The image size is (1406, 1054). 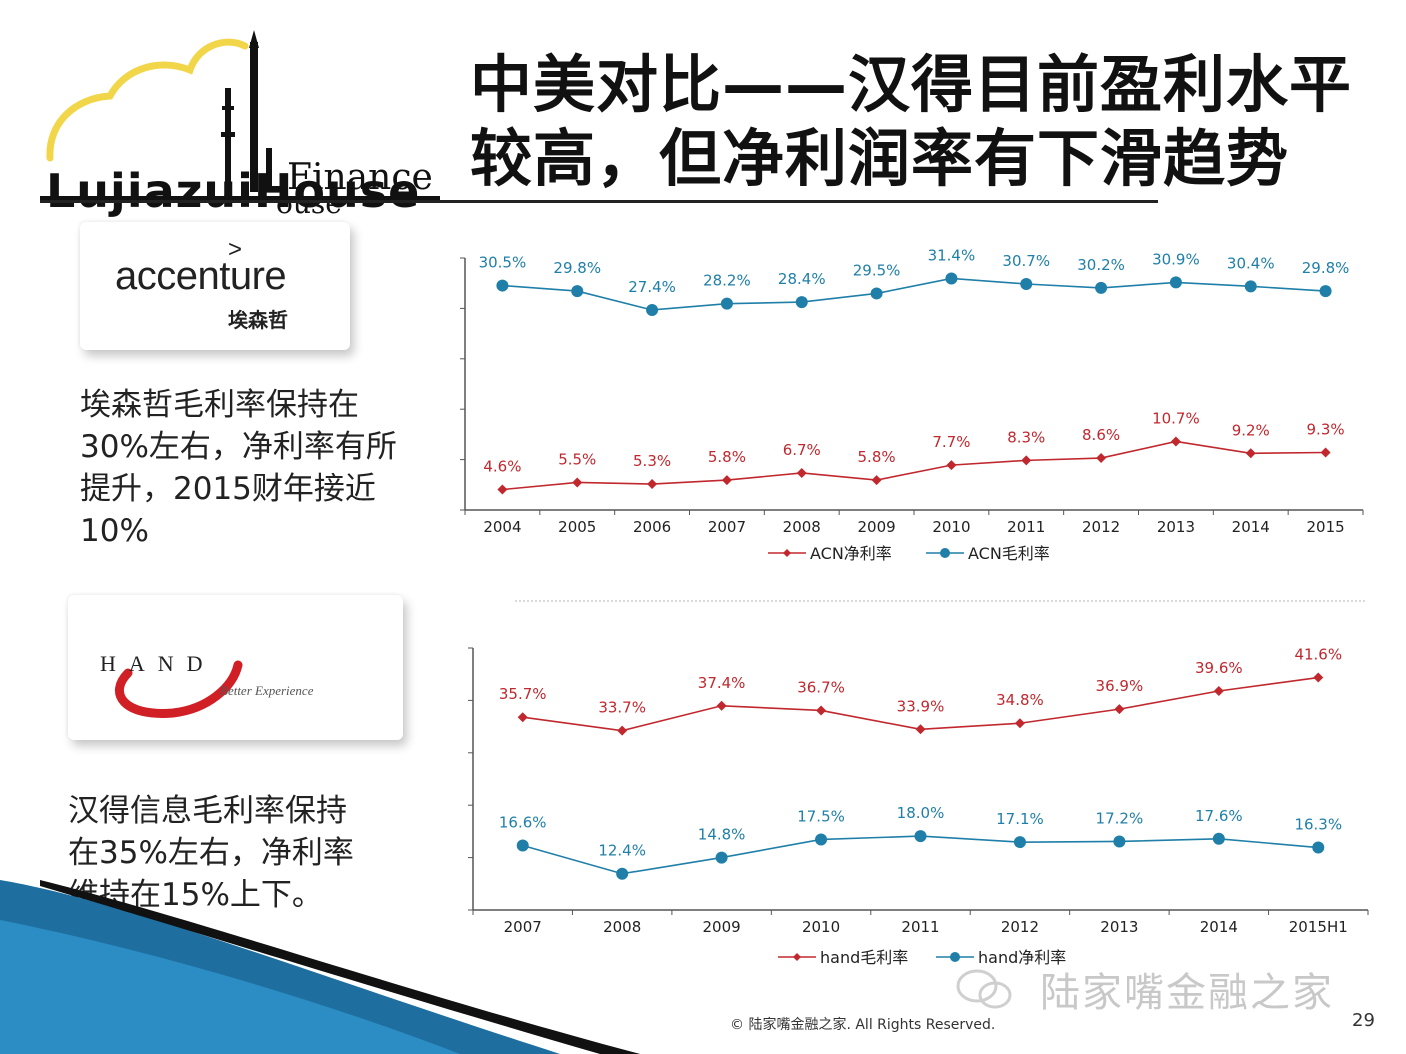 I want to click on wechat-icon, so click(x=984, y=989).